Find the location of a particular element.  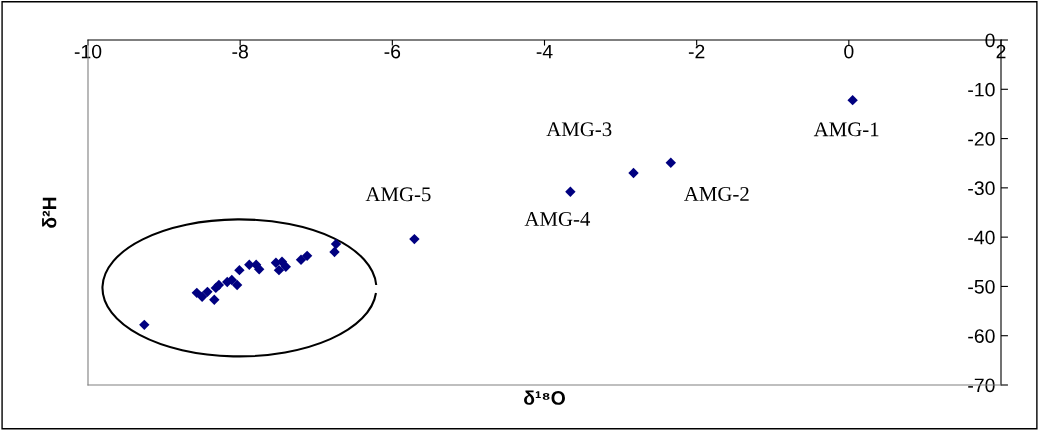

y-tick-label: -30 is located at coordinates (981, 188).